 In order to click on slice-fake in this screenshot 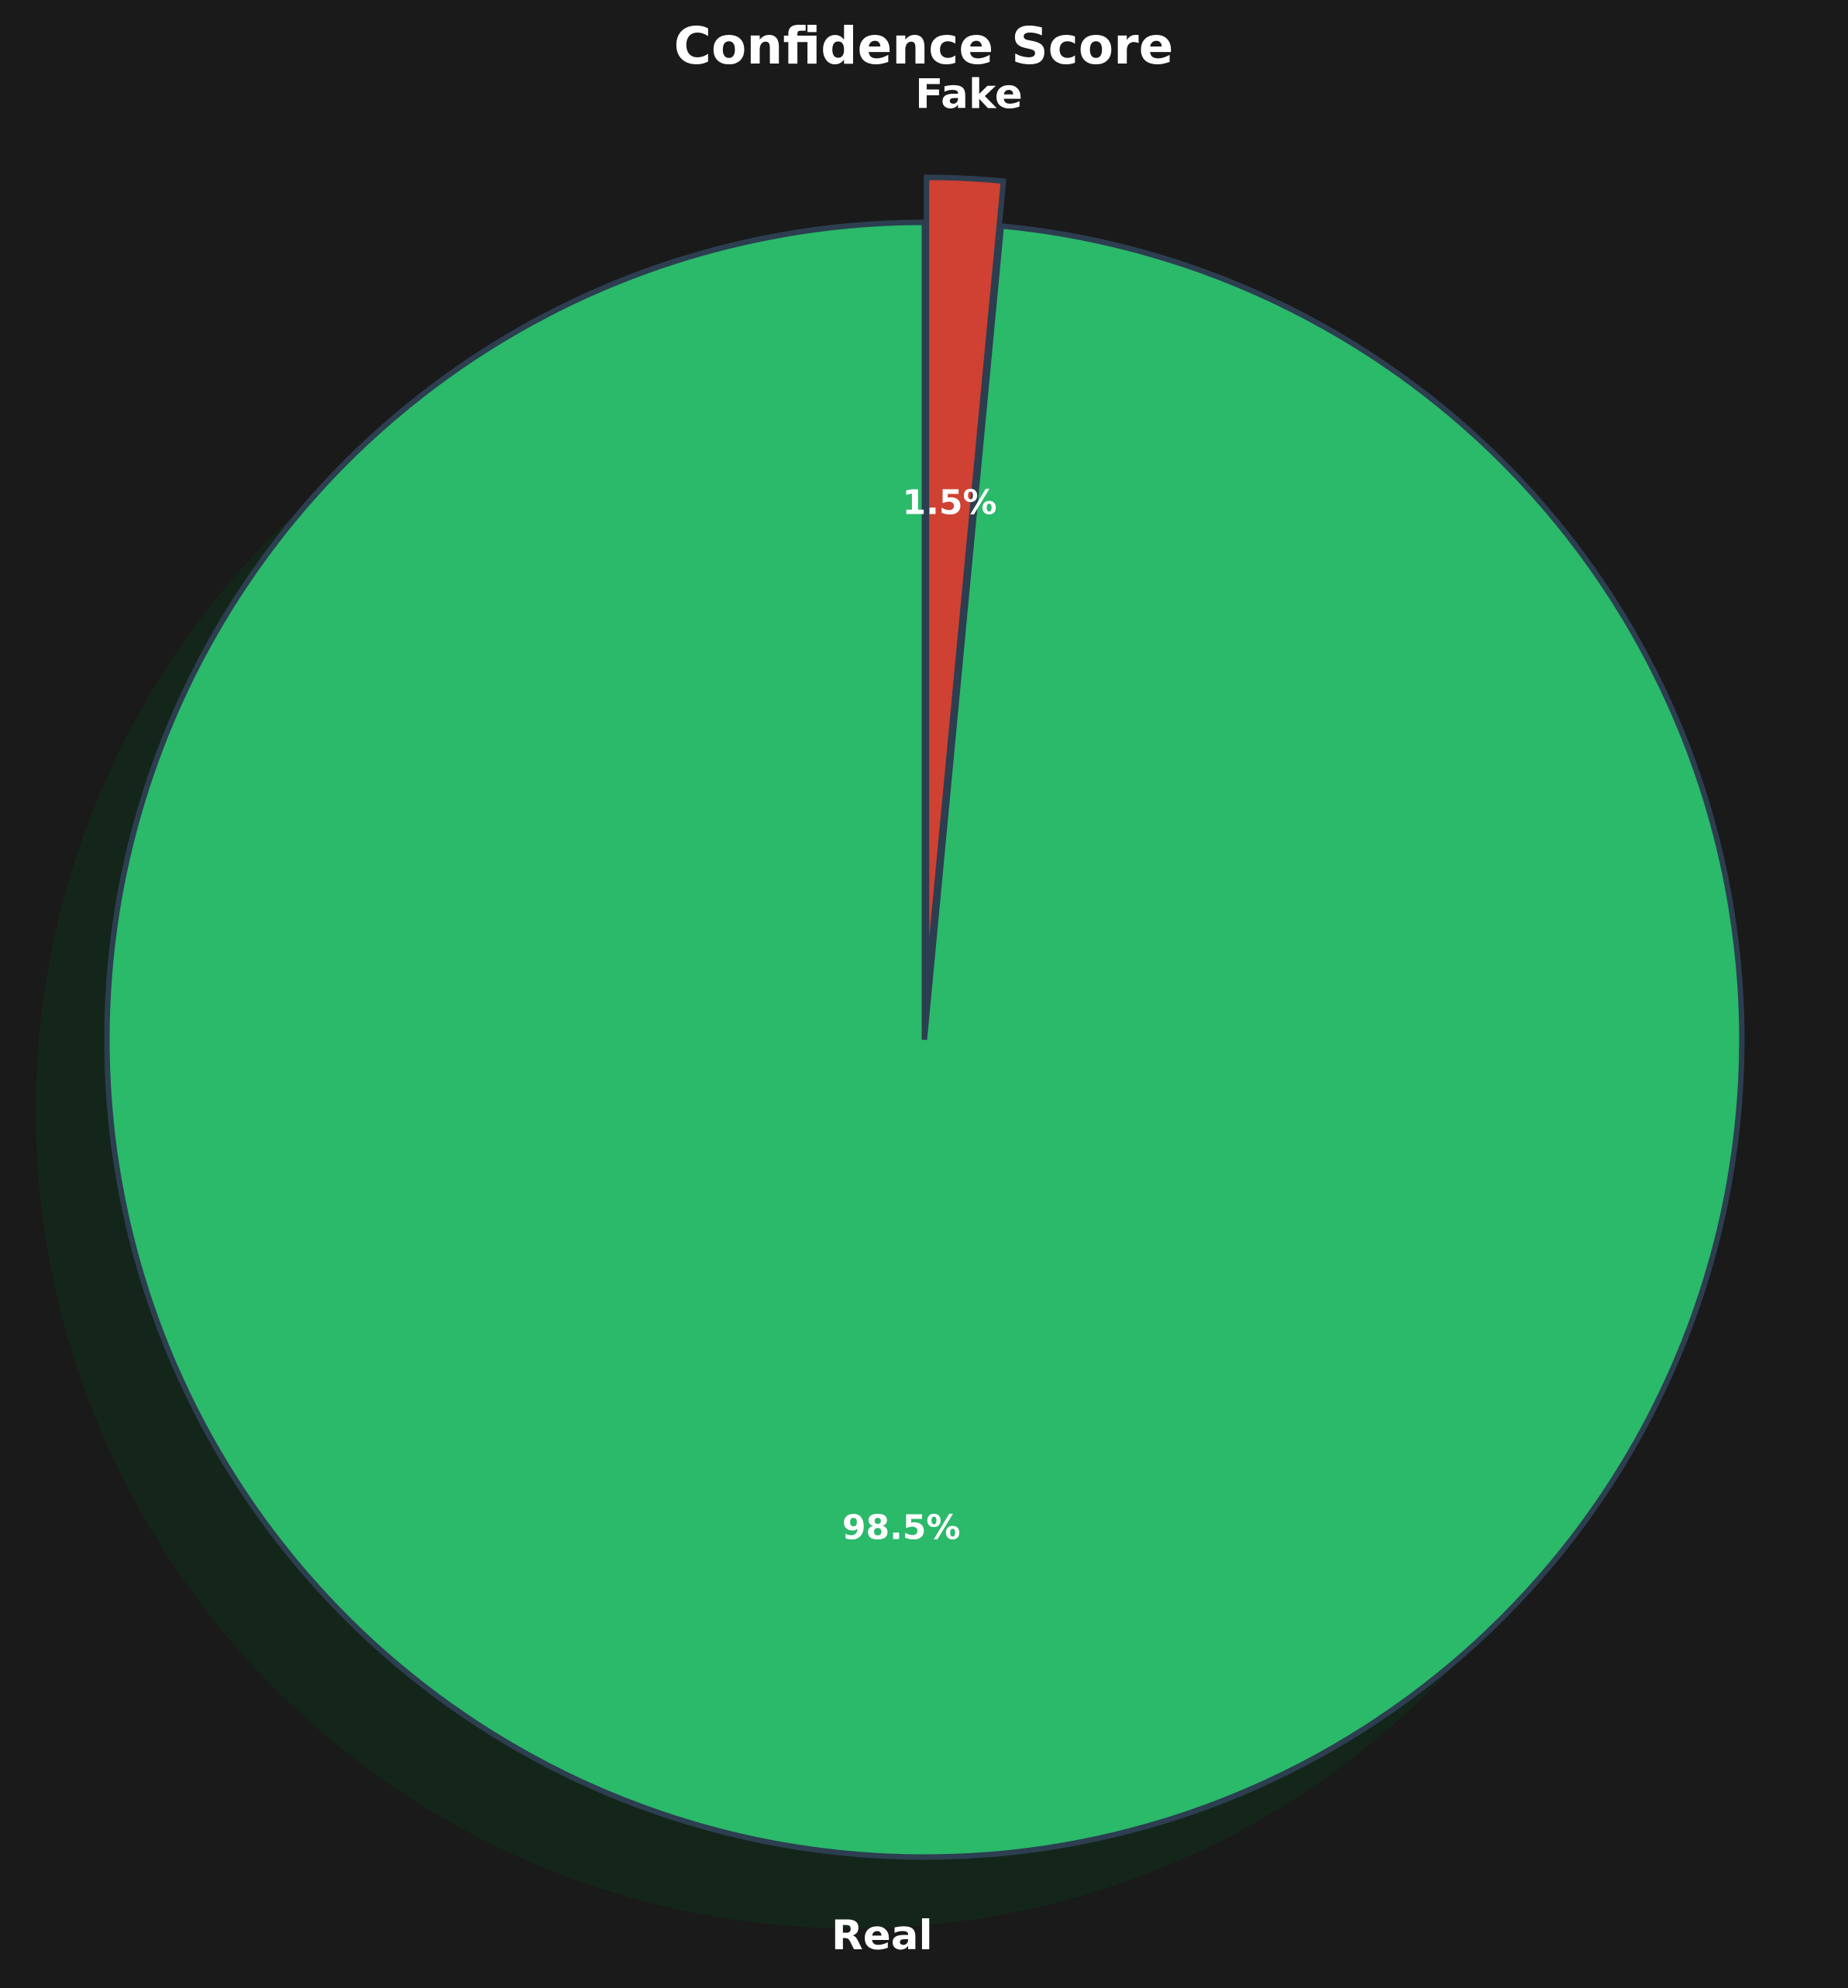, I will do `click(965, 585)`.